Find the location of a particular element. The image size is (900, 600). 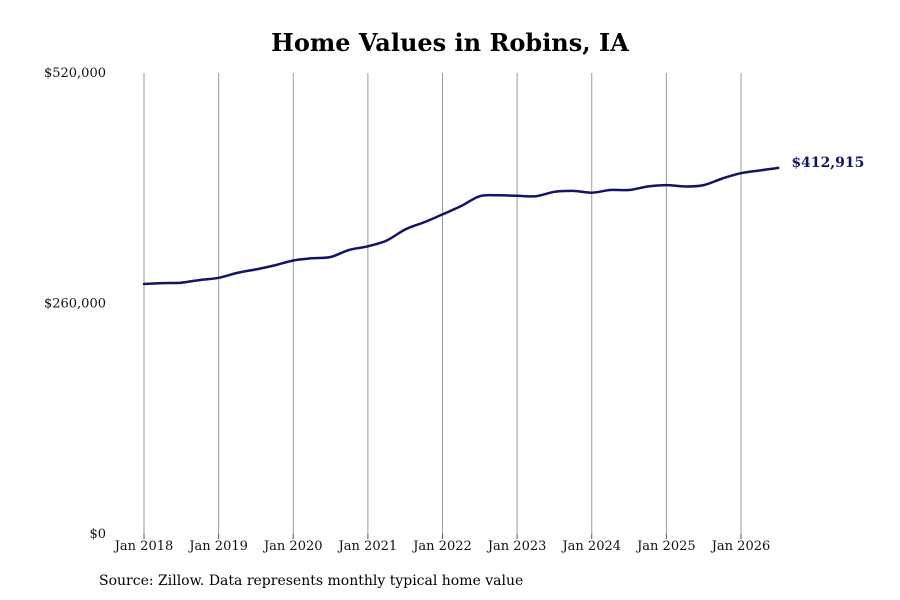

y-tick-label: $520,000 is located at coordinates (75, 73).